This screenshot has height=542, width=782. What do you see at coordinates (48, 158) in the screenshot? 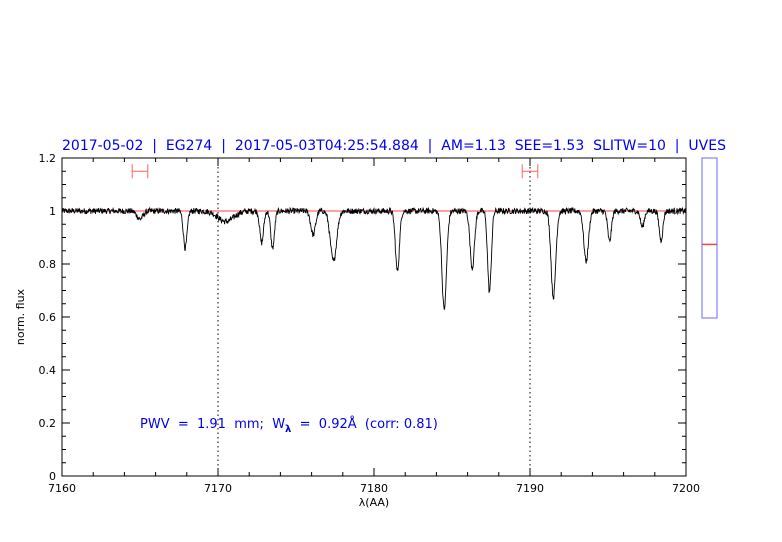
I see `y-tick-label: 1.2` at bounding box center [48, 158].